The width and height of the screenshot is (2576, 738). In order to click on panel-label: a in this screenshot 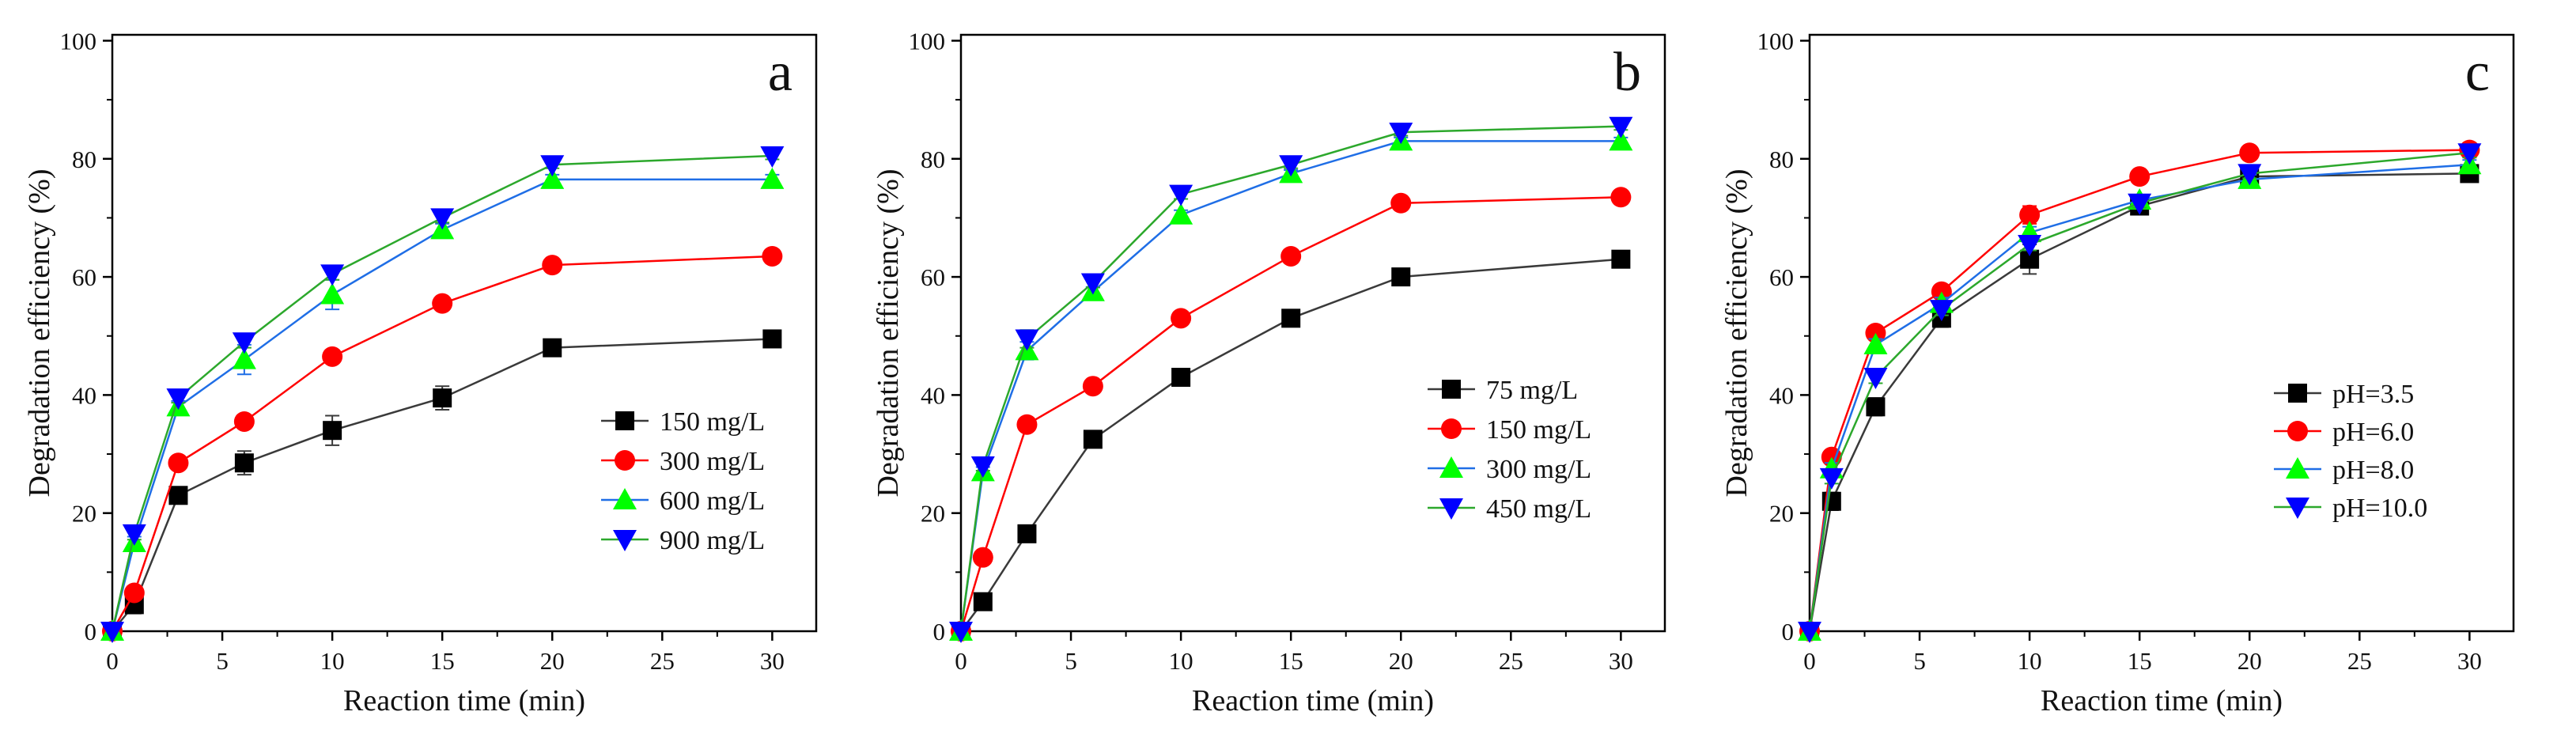, I will do `click(780, 72)`.